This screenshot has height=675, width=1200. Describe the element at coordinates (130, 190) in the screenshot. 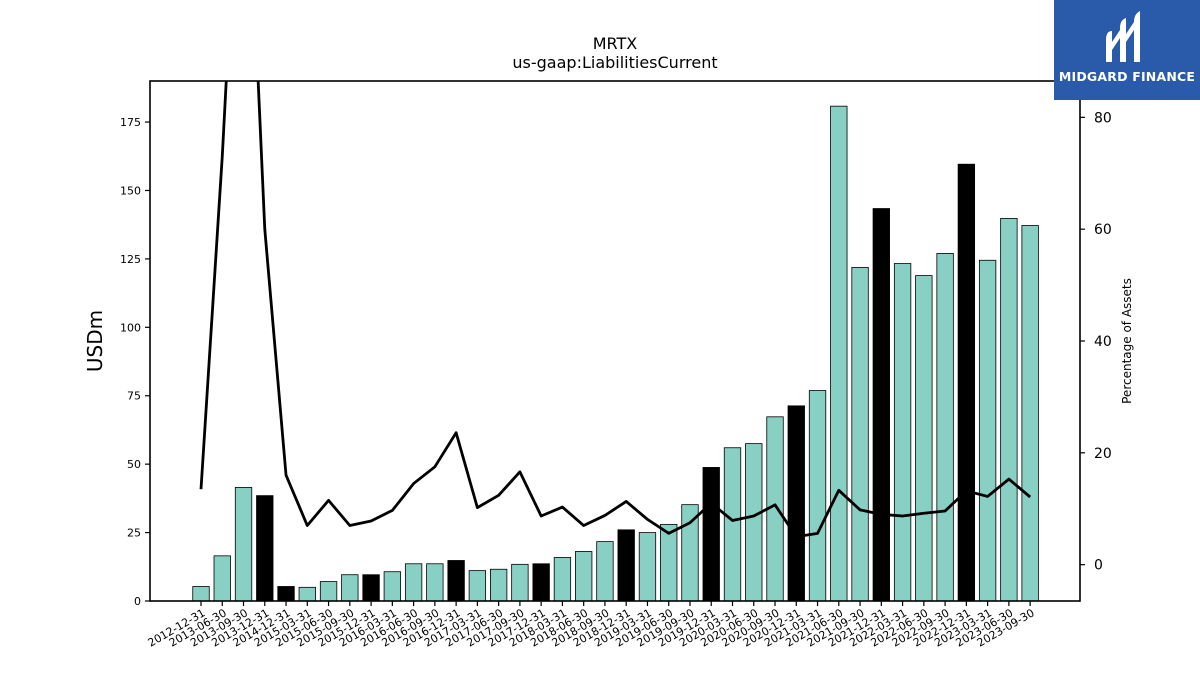

I see `y-tick-label: 150` at that location.